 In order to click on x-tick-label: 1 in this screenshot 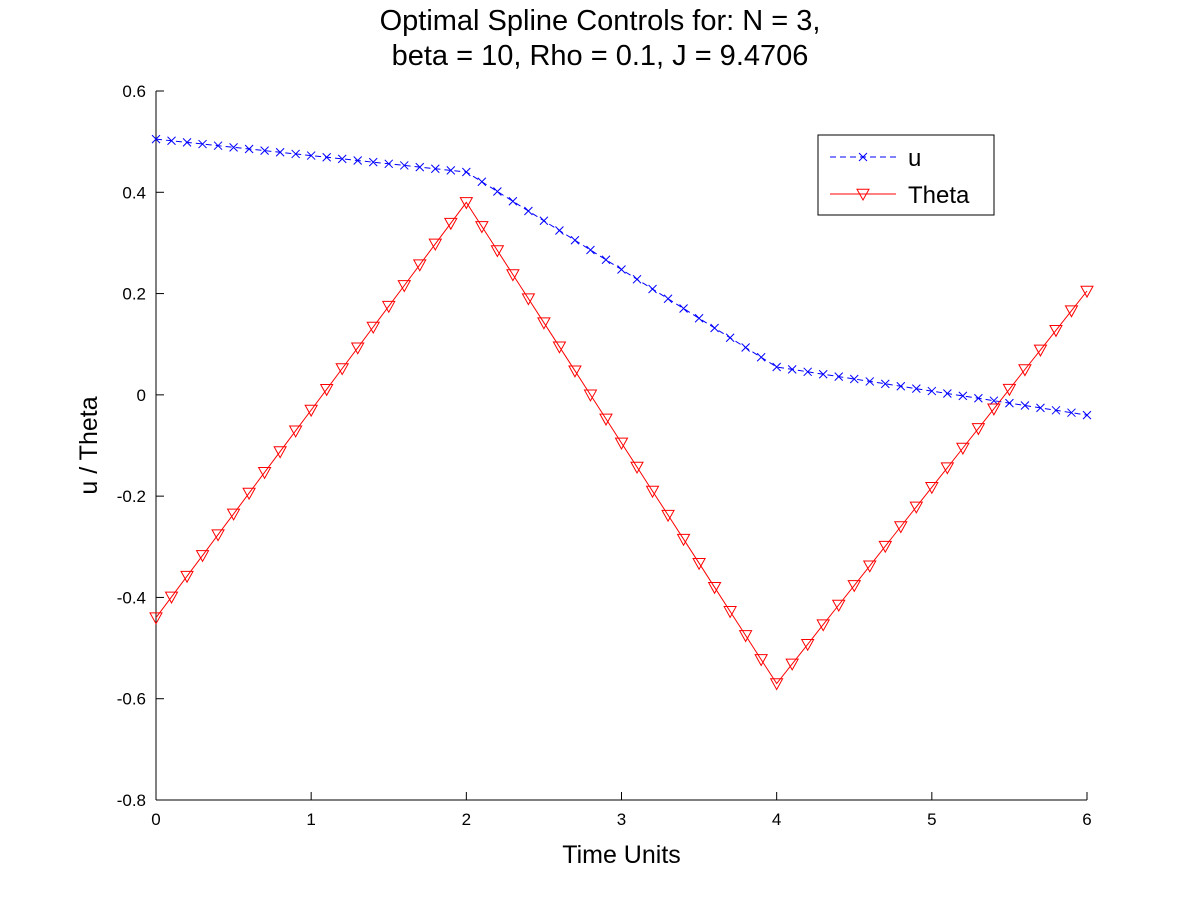, I will do `click(310, 819)`.